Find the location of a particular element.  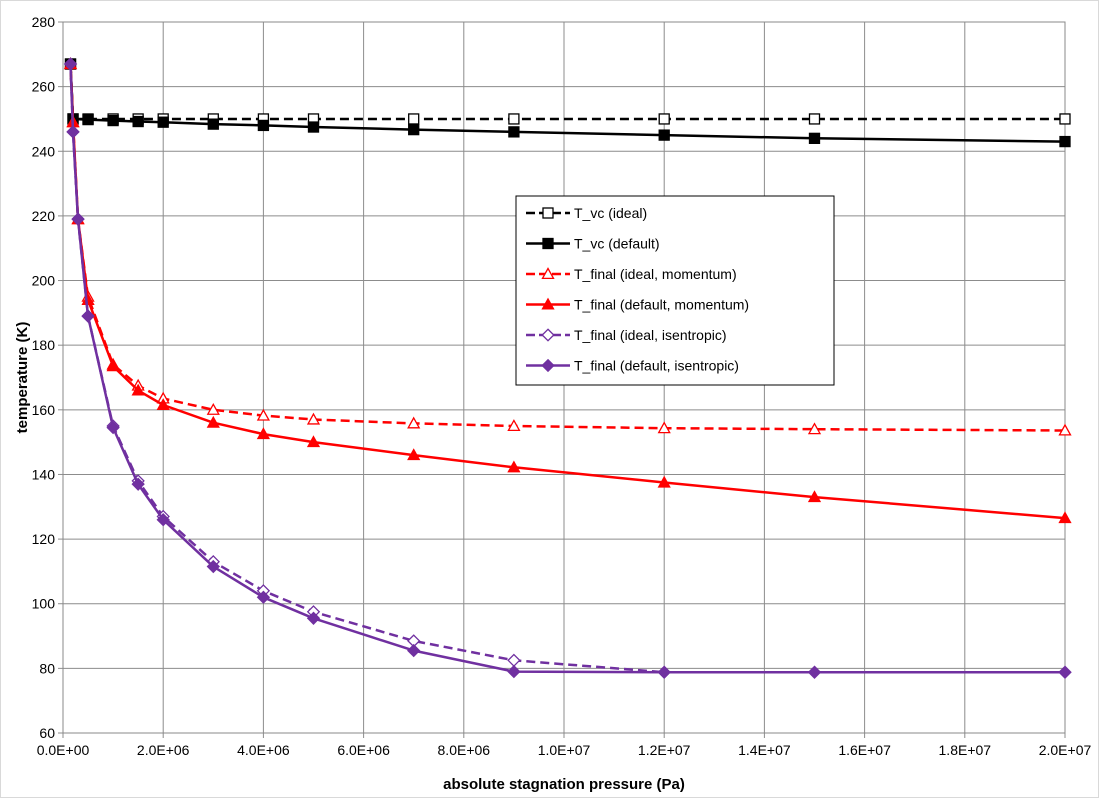

x-tick-label: 1.6E+07 is located at coordinates (864, 750).